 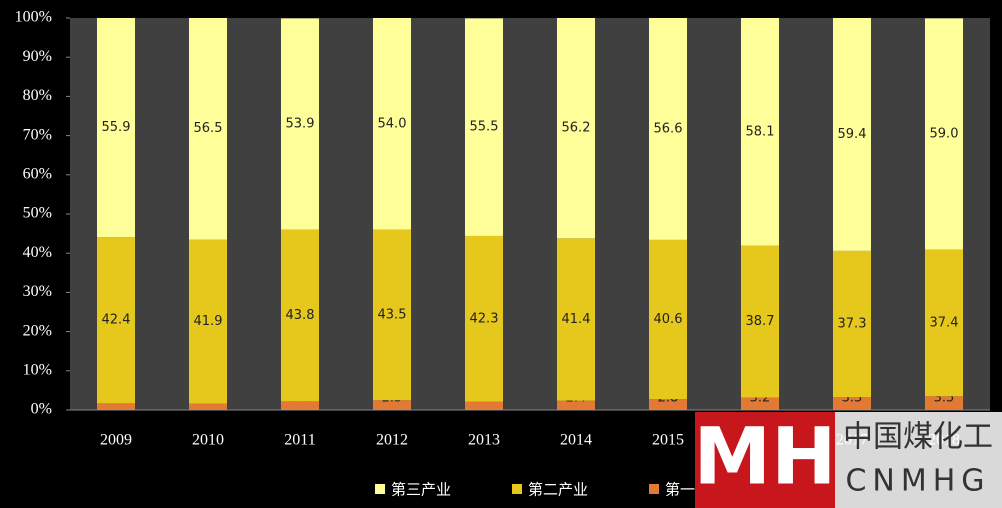 I want to click on data-label: 55.5, so click(x=484, y=127).